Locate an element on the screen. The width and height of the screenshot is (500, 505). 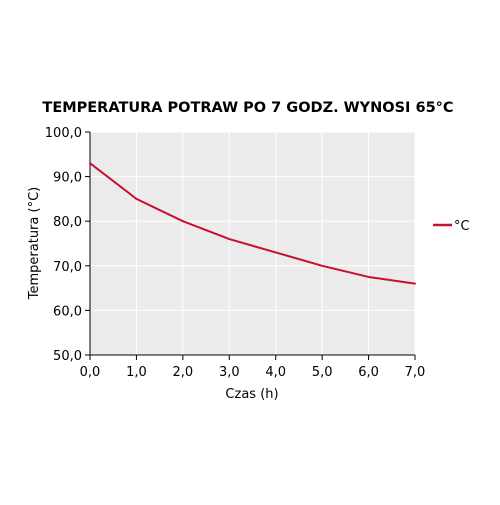
x-tick-label: 4,0 is located at coordinates (275, 372).